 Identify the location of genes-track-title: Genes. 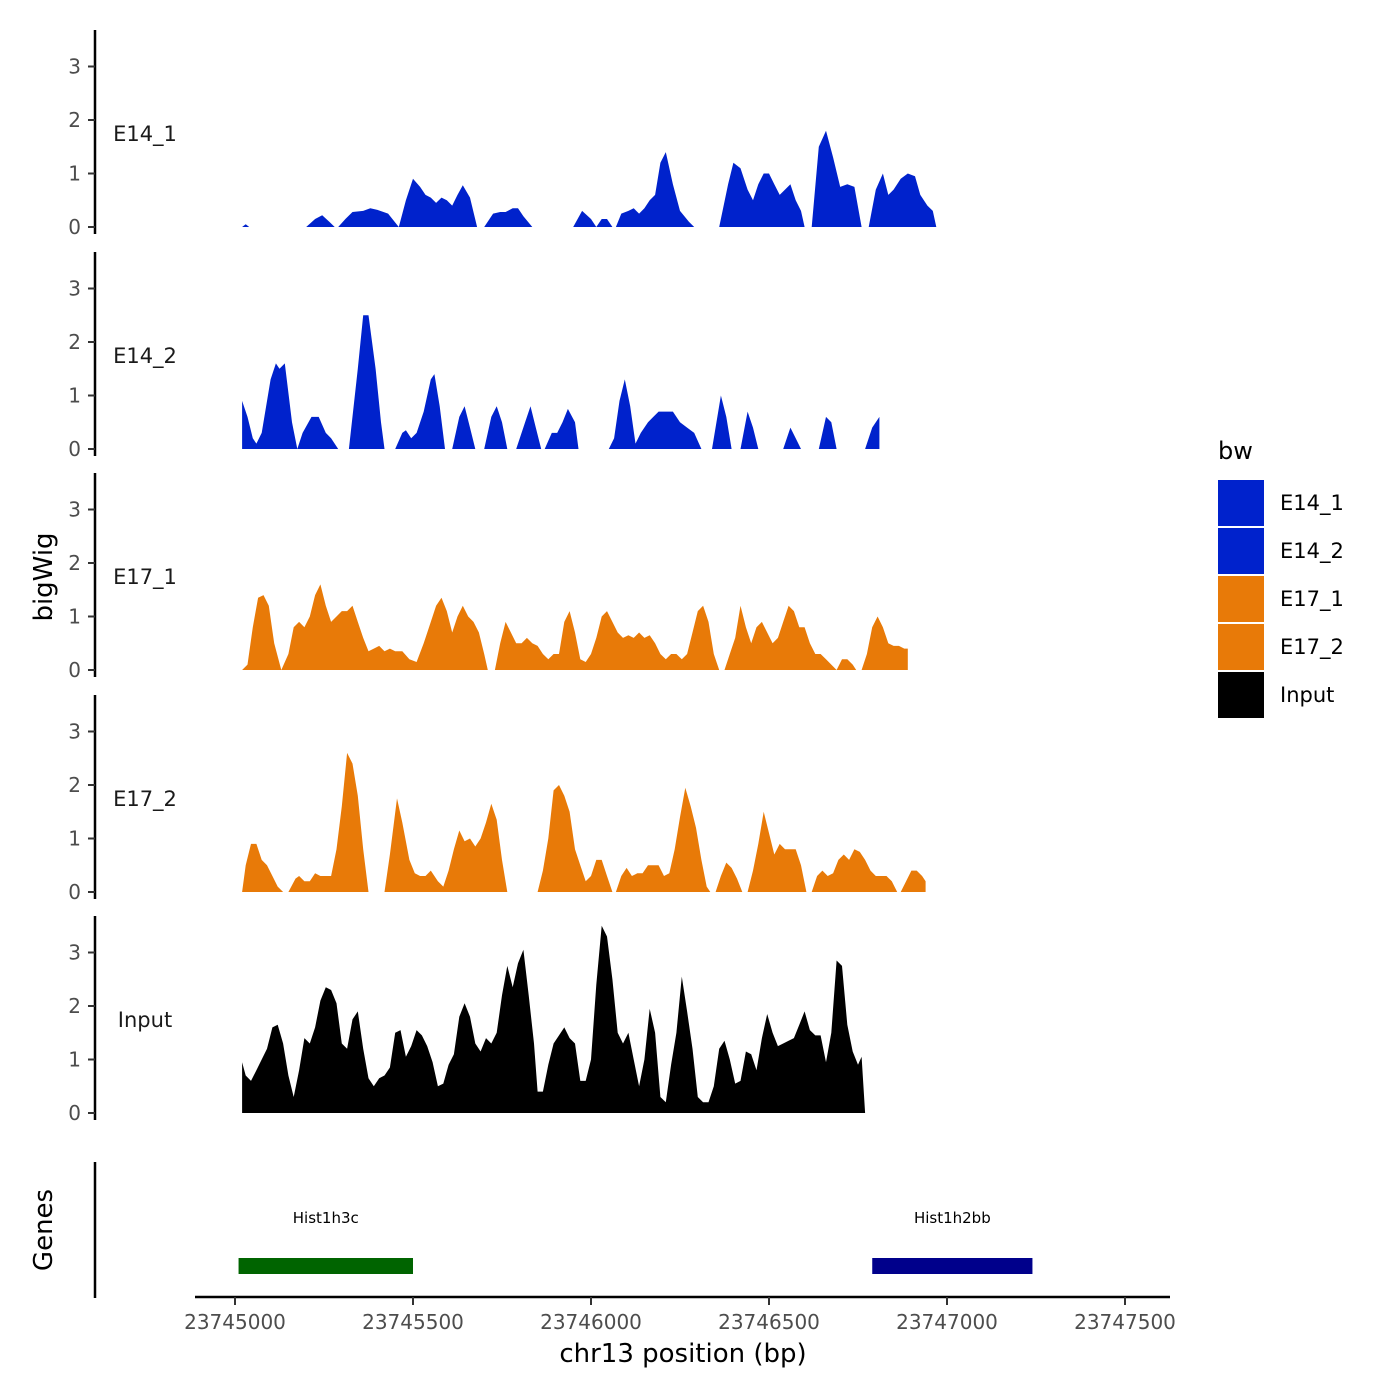
(44, 1230).